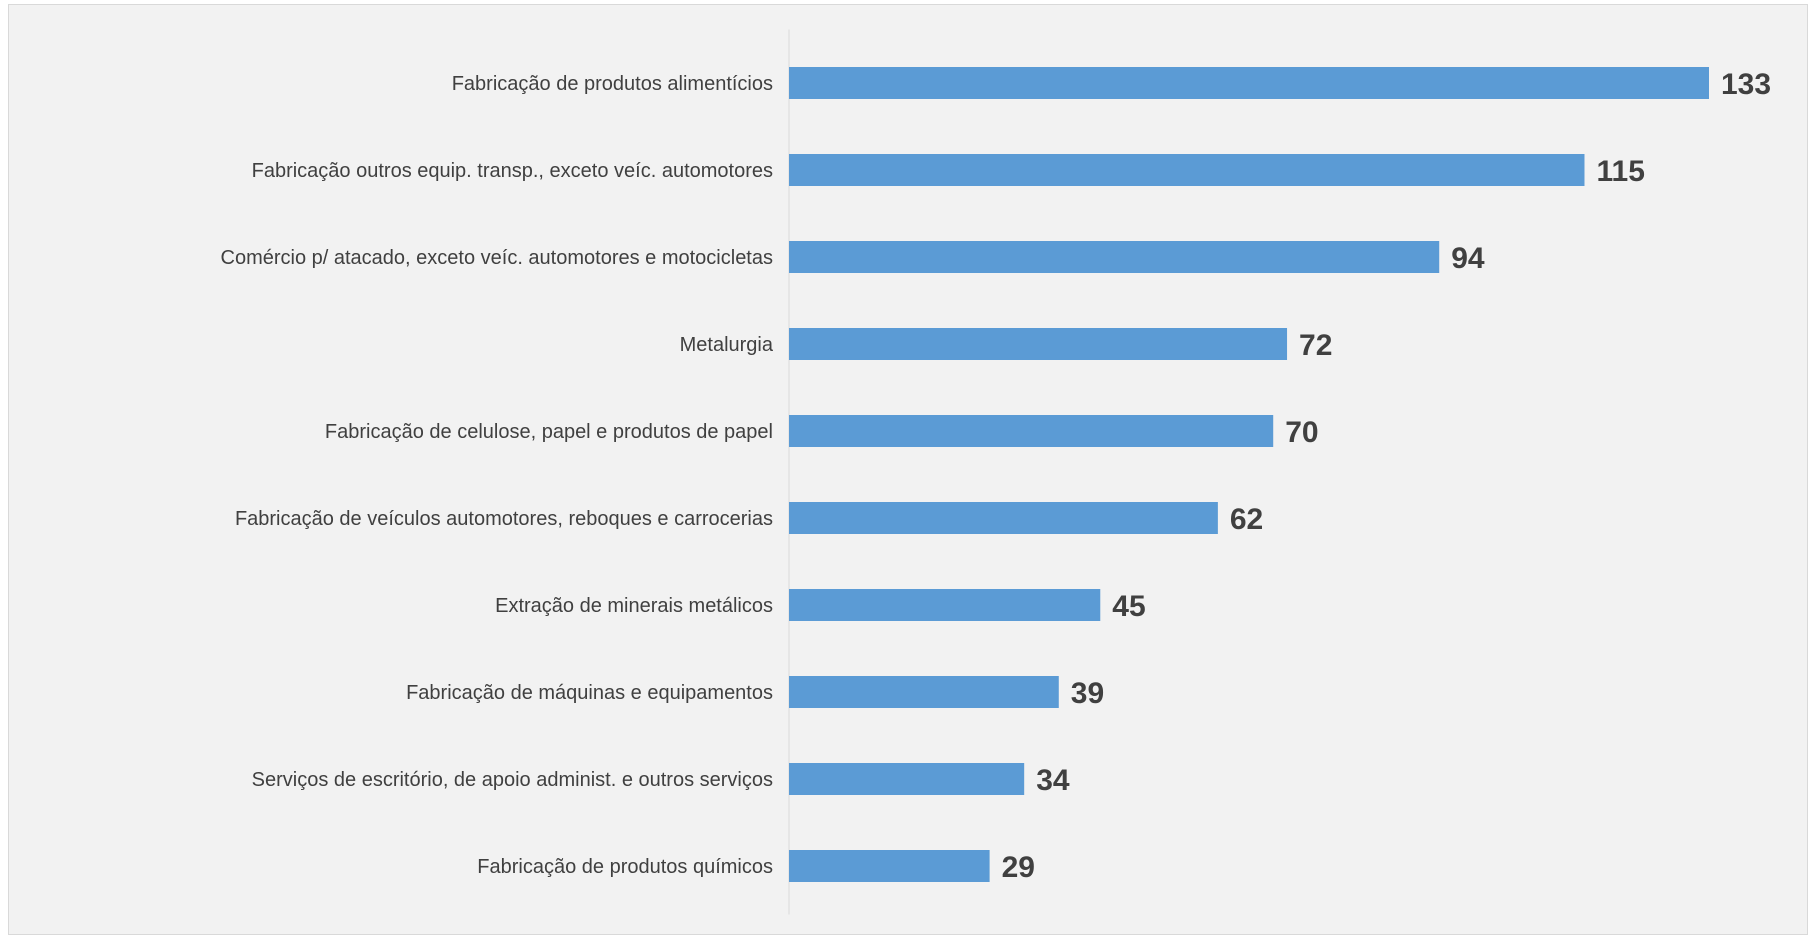 This screenshot has width=1816, height=941. Describe the element at coordinates (589, 693) in the screenshot. I see `category-label: Fabricação de máquinas e equipamentos` at that location.